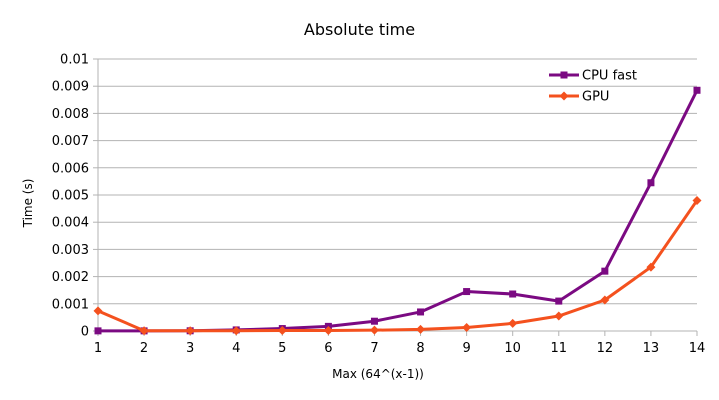 This screenshot has height=400, width=719. I want to click on y-tick-label: 0.009, so click(70, 87).